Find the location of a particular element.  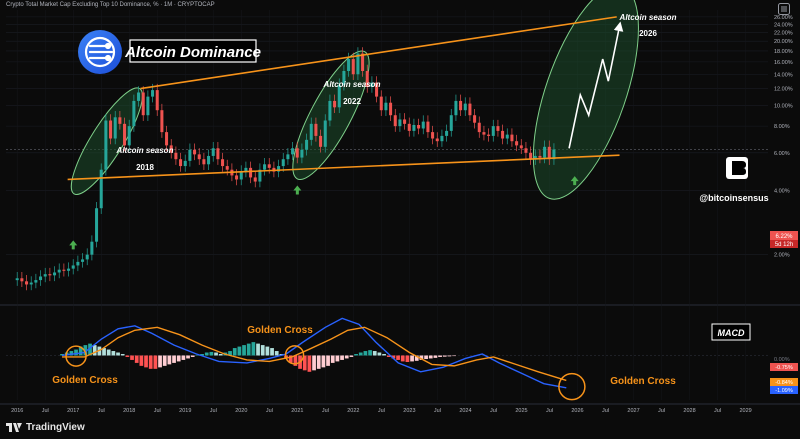

macd-line1-badge: -0.84% is located at coordinates (784, 383).